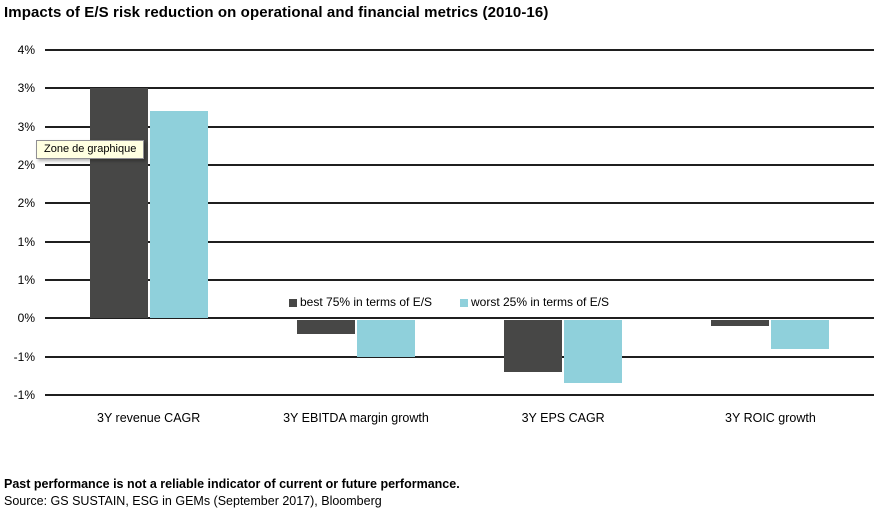  I want to click on legend-label: worst 25% in terms of E/S, so click(540, 302).